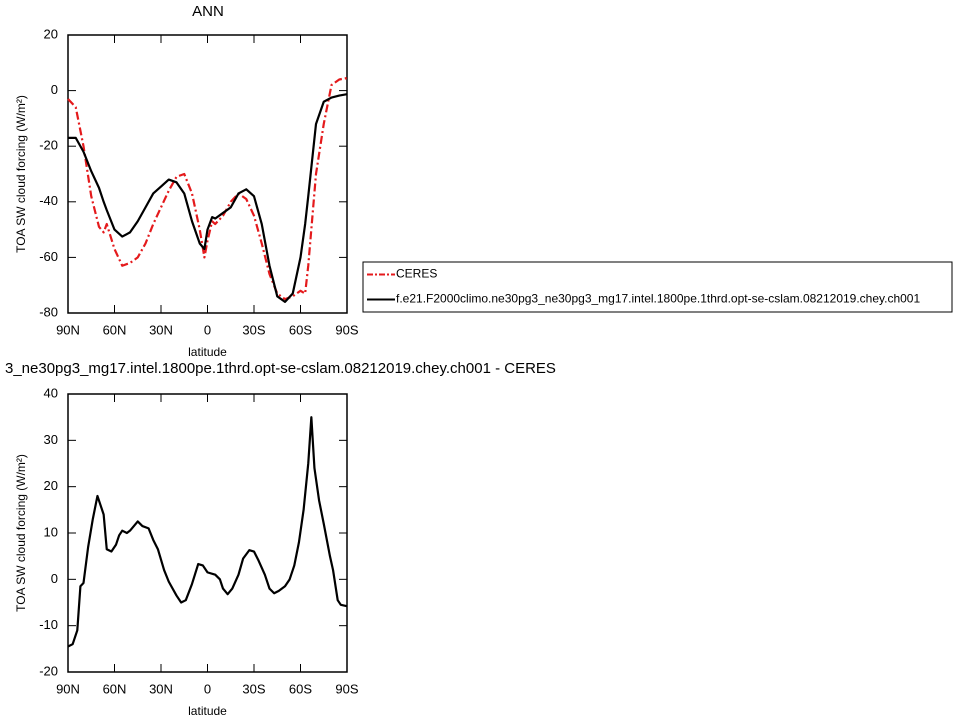  What do you see at coordinates (51, 439) in the screenshot?
I see `y-tick-label: 30` at bounding box center [51, 439].